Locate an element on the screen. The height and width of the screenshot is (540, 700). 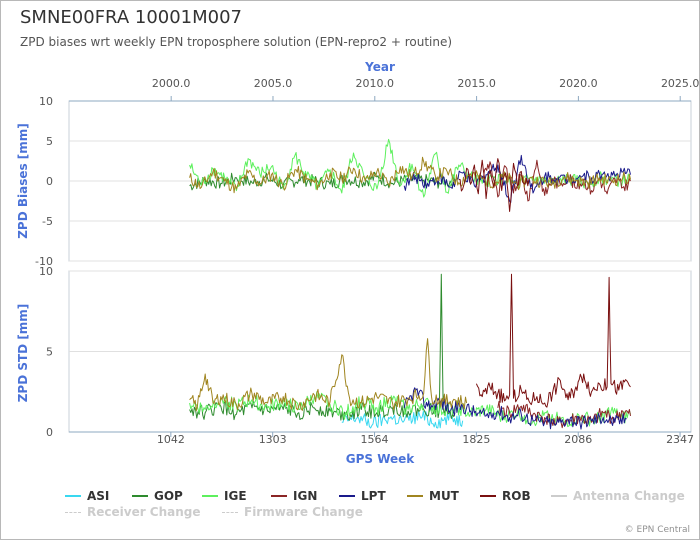
bottom-y-ticks: 10 5 0 is located at coordinates (46, 352).